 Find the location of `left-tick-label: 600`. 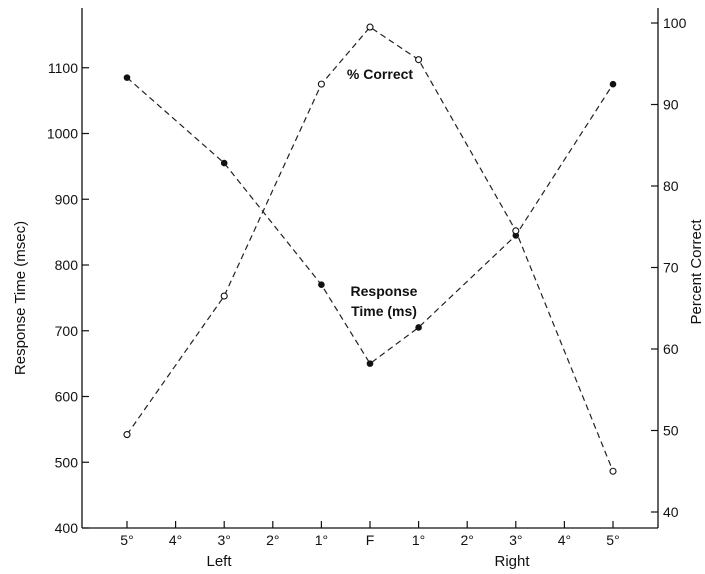

left-tick-label: 600 is located at coordinates (67, 397).